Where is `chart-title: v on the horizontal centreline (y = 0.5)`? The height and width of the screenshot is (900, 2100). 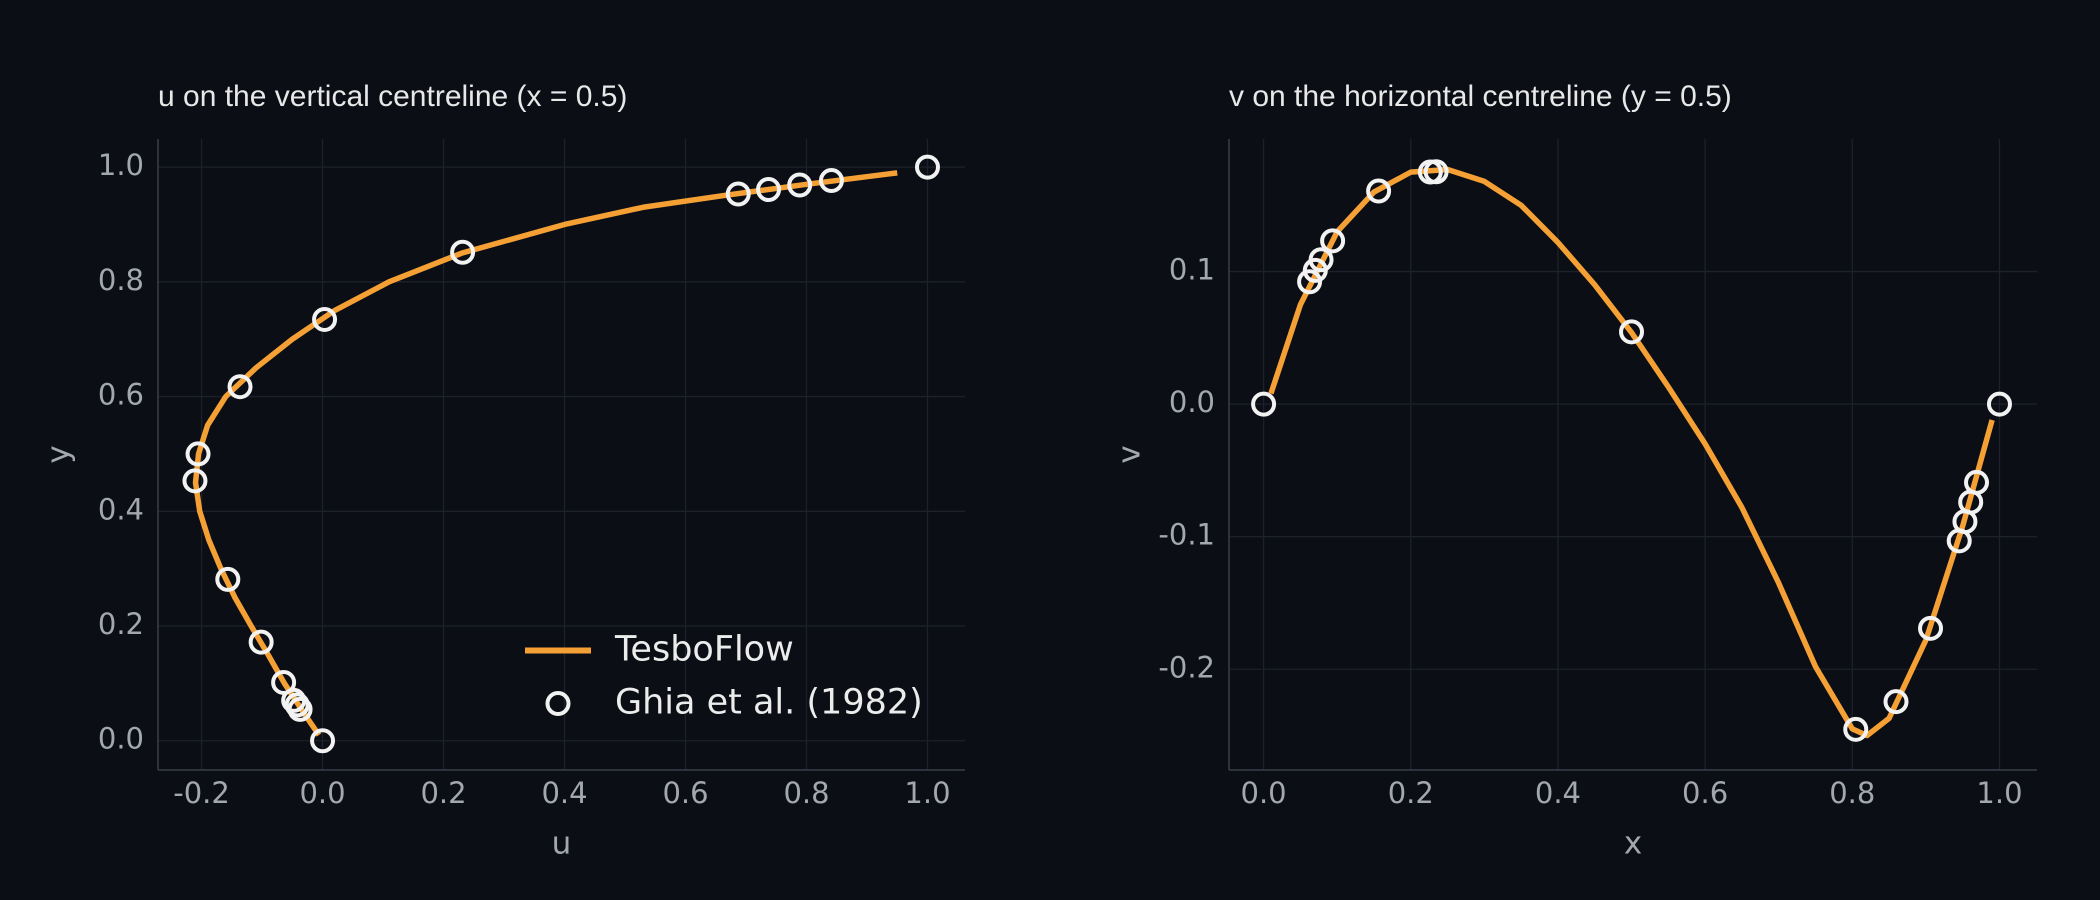
chart-title: v on the horizontal centreline (y = 0.5) is located at coordinates (1480, 96).